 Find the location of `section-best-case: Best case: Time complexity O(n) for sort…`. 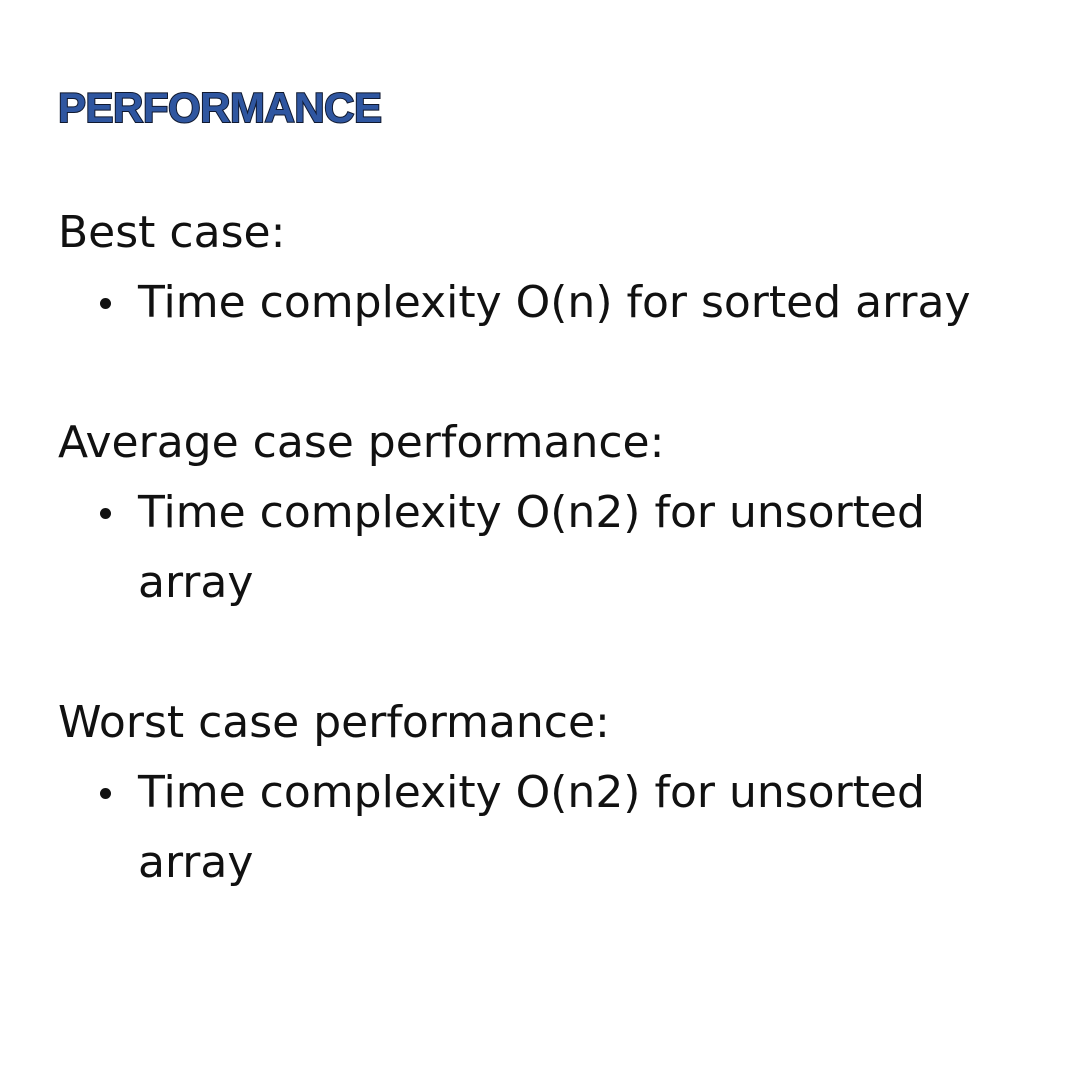

section-best-case: Best case: Time complexity O(n) for sort… is located at coordinates (539, 268).